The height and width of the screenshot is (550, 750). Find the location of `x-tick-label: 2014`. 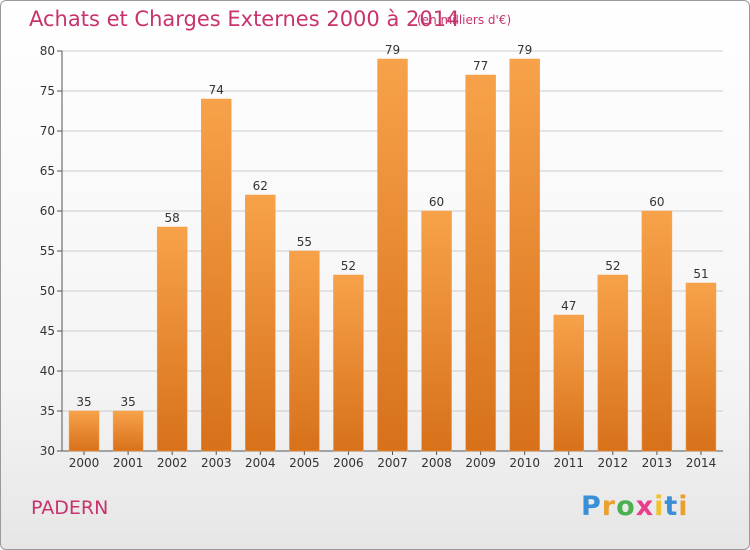

x-tick-label: 2014 is located at coordinates (701, 463).